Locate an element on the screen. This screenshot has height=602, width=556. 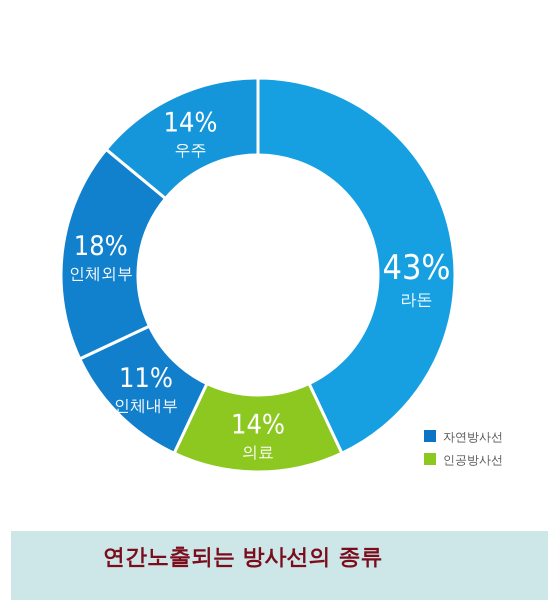
data-label: 43% is located at coordinates (416, 268).